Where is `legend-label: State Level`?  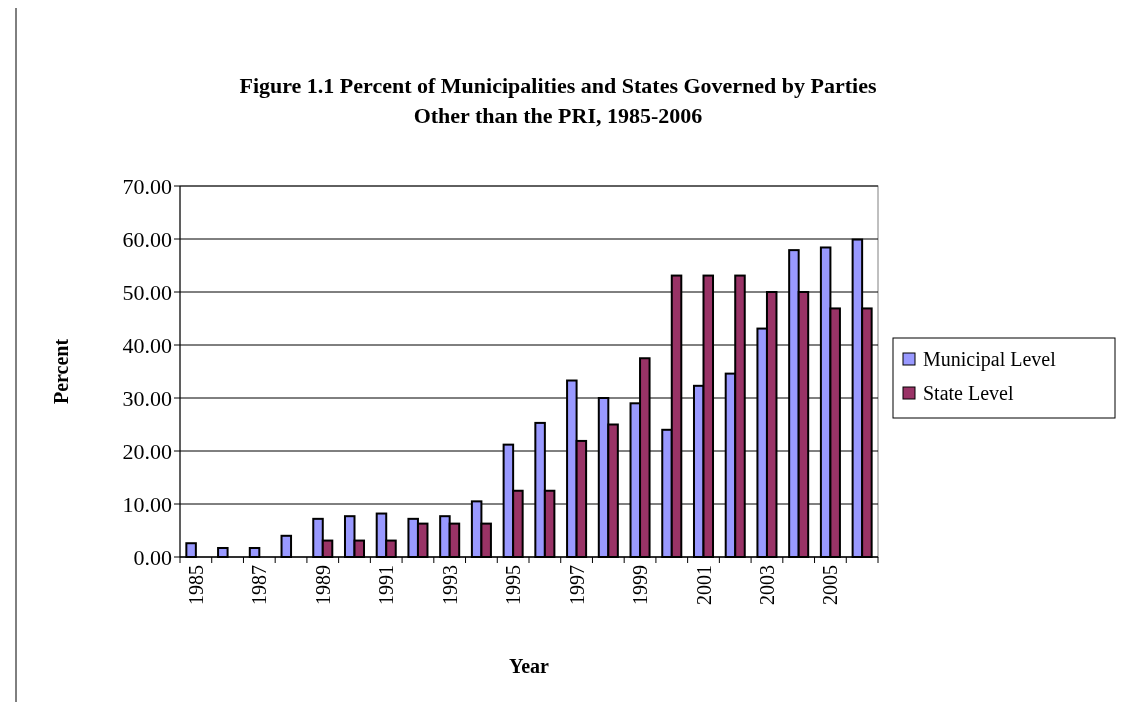 legend-label: State Level is located at coordinates (968, 393).